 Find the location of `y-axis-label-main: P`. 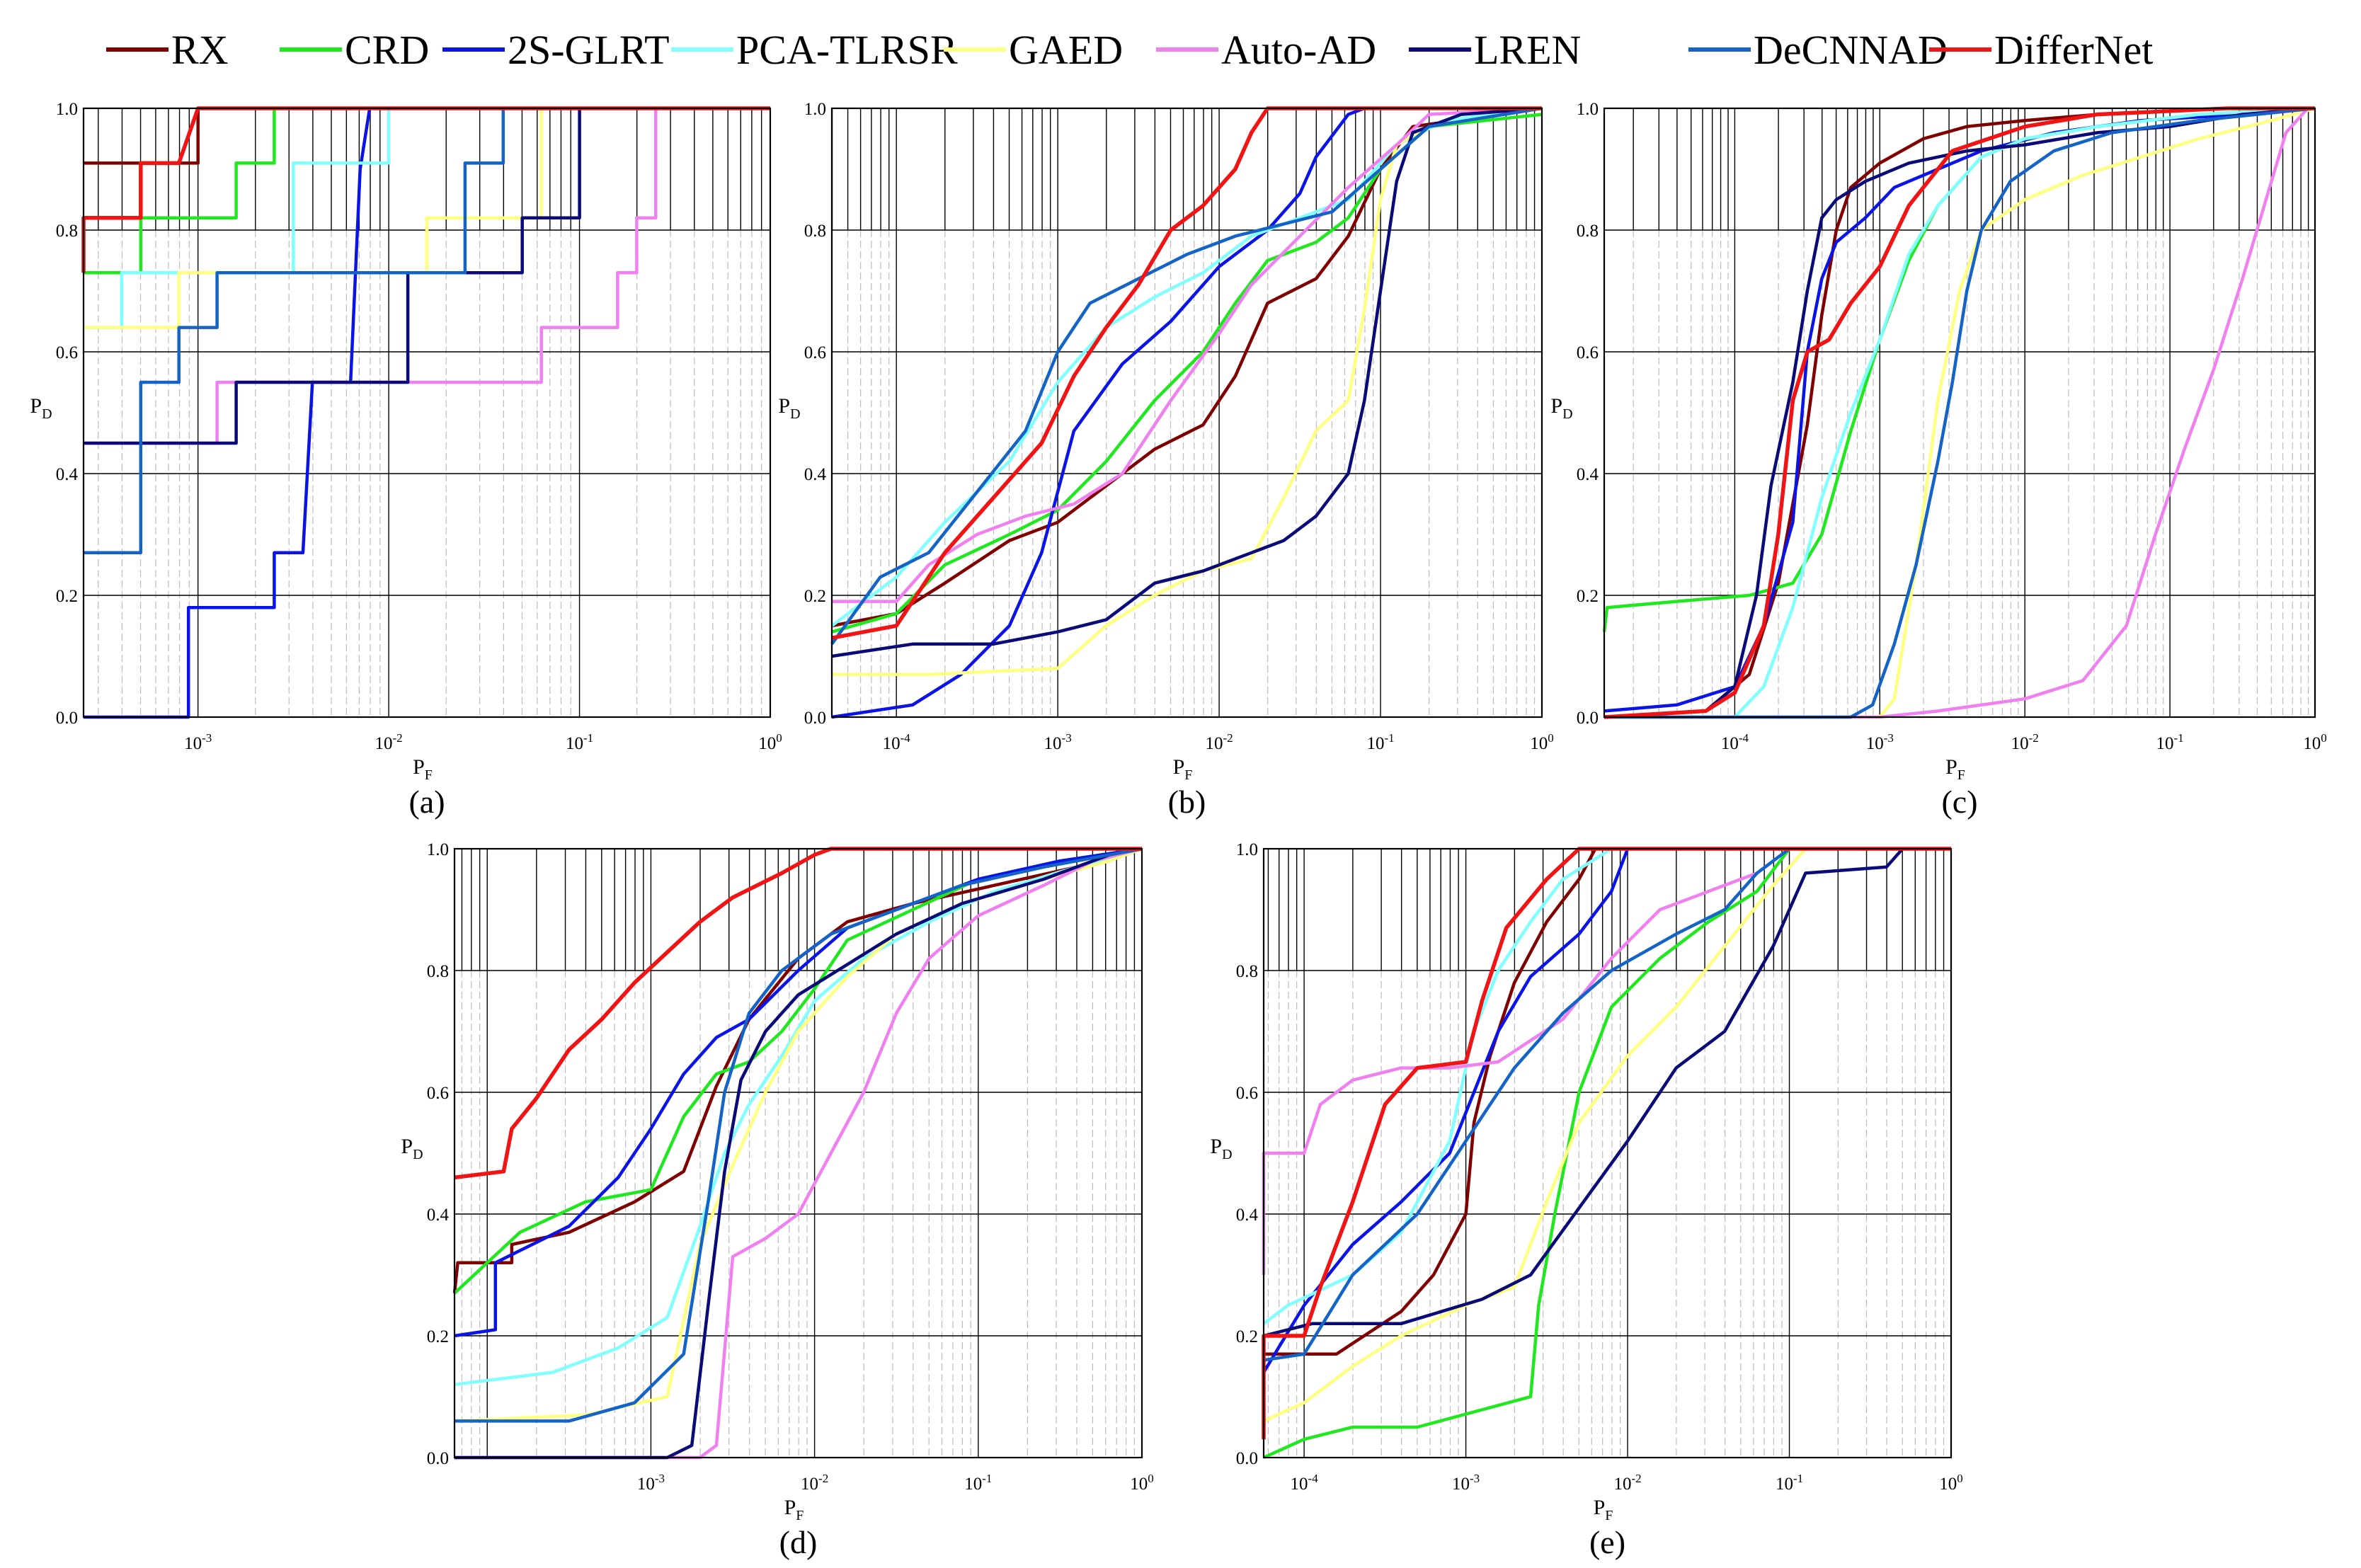

y-axis-label-main: P is located at coordinates (784, 406).